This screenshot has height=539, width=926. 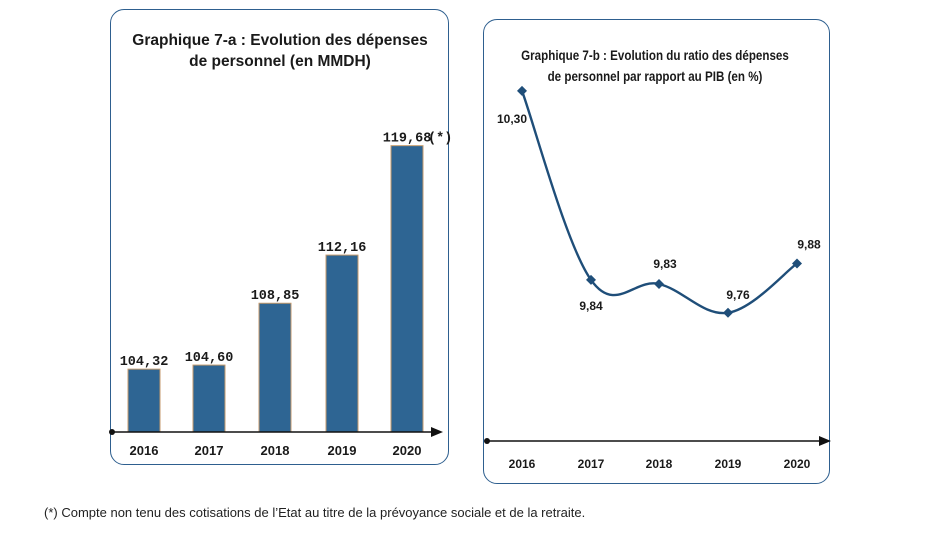 I want to click on x-tick-label-2020: 2020, so click(x=407, y=450).